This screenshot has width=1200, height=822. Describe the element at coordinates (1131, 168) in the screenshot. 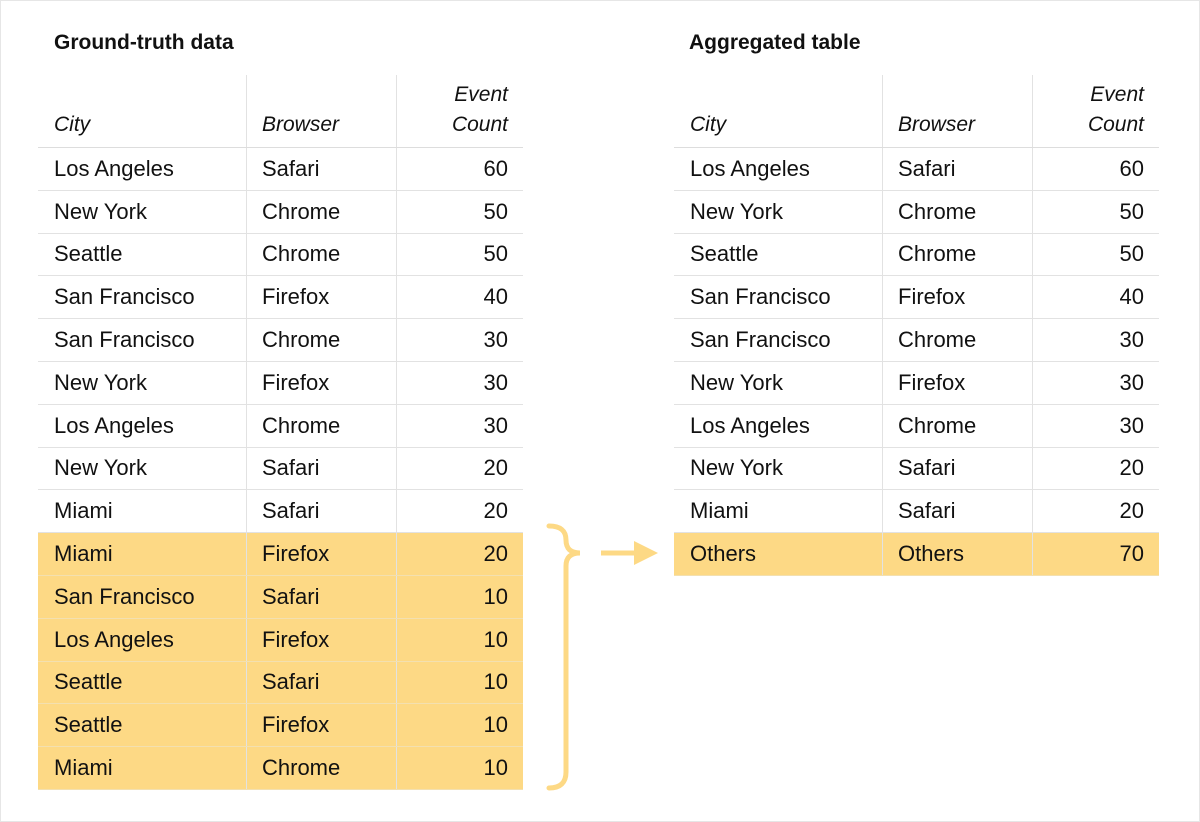

I see `cell-event-count: 60` at that location.